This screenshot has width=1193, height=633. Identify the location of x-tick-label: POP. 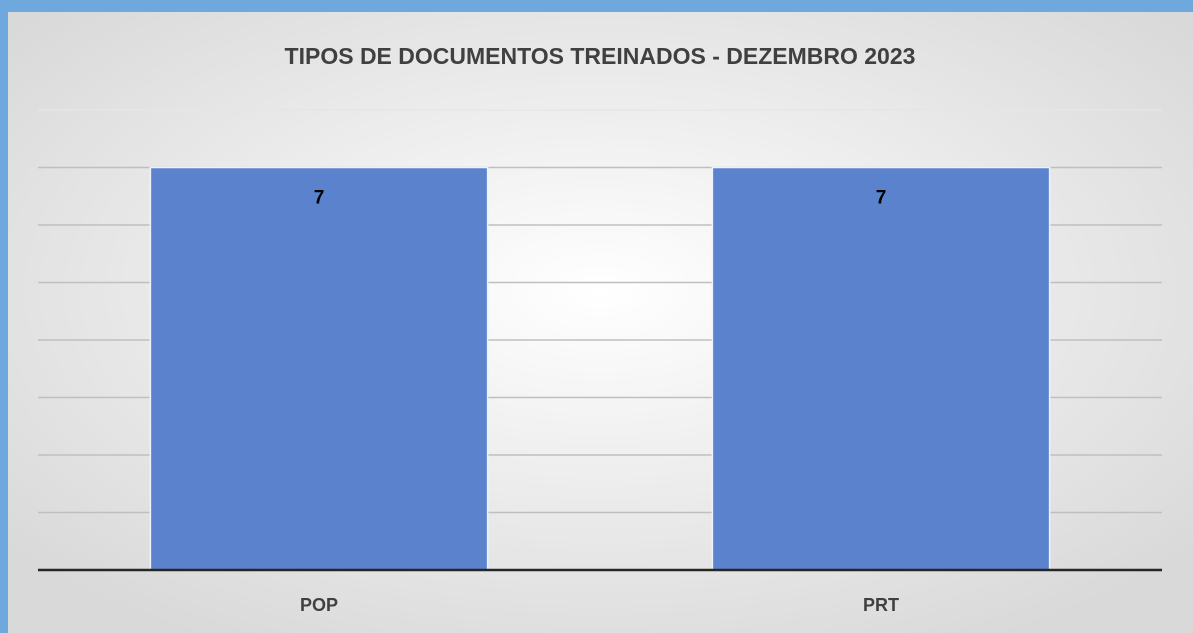
(319, 605).